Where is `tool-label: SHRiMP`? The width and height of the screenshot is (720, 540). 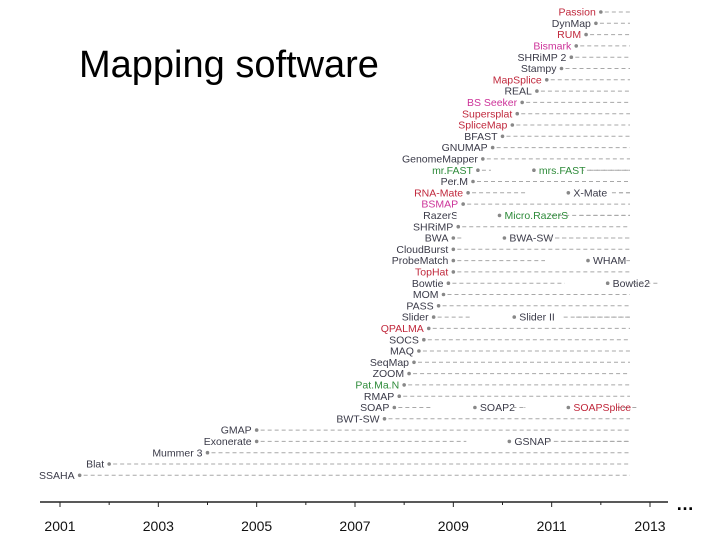 tool-label: SHRiMP is located at coordinates (433, 227).